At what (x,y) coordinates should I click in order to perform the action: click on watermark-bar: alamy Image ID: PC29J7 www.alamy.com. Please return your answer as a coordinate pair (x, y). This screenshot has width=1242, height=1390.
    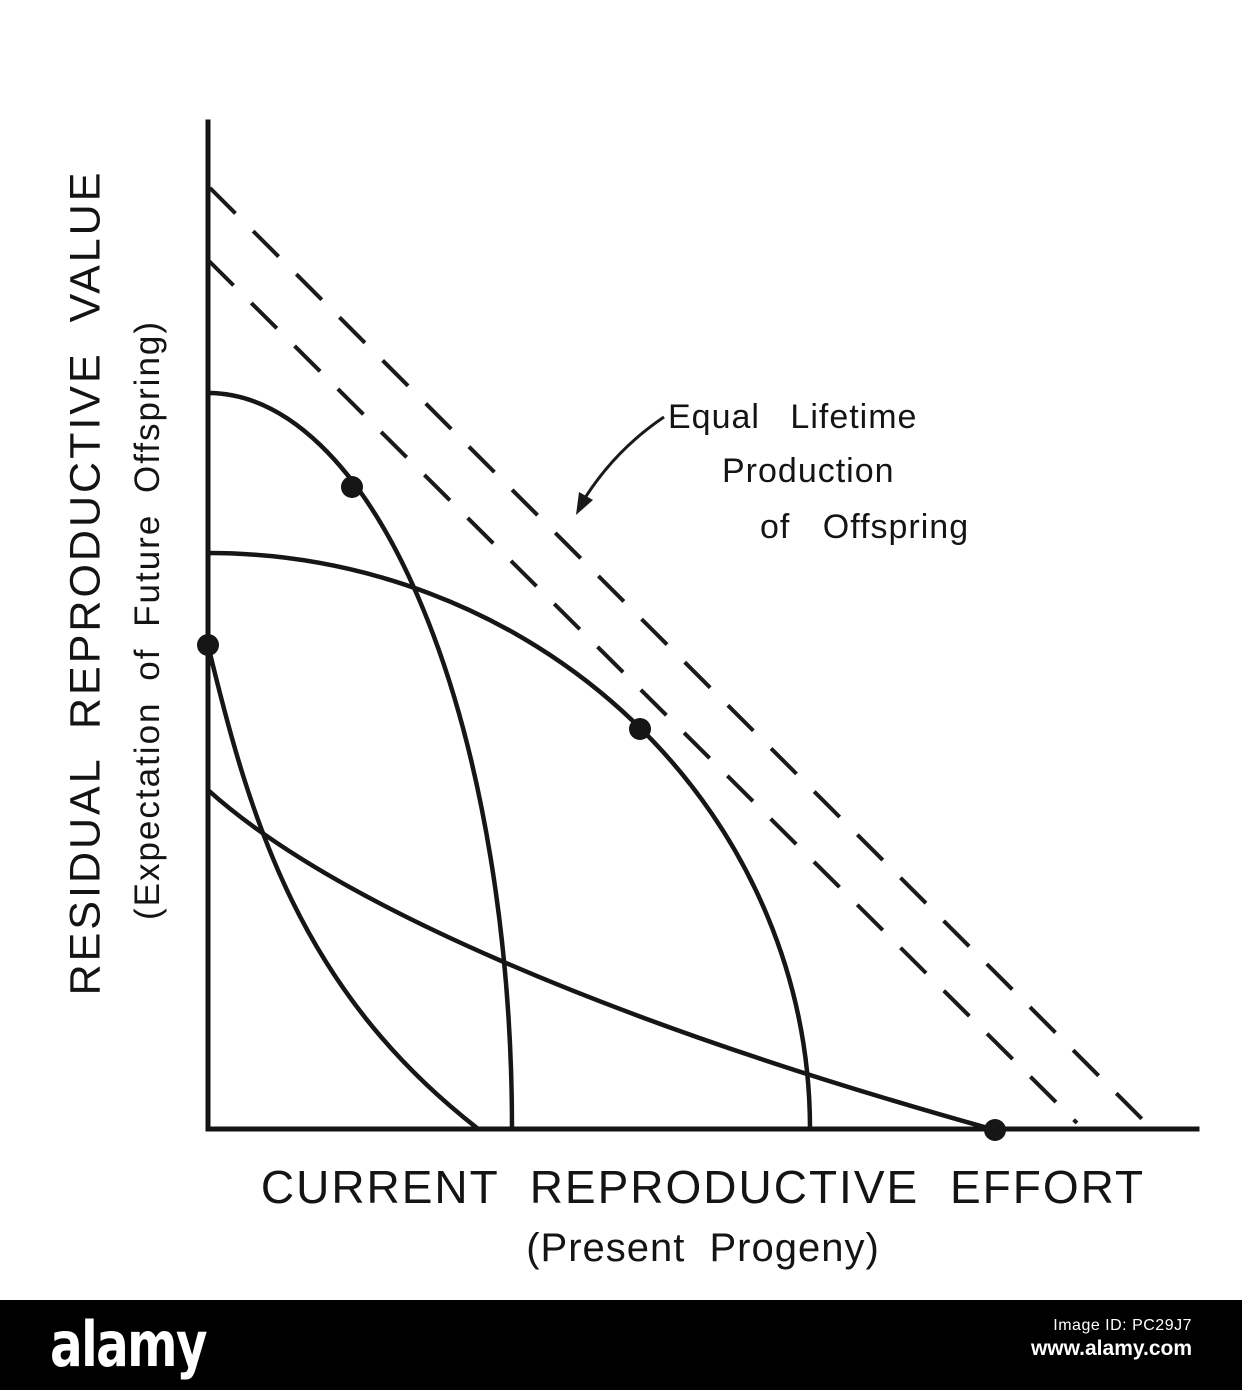
    Looking at the image, I should click on (621, 1345).